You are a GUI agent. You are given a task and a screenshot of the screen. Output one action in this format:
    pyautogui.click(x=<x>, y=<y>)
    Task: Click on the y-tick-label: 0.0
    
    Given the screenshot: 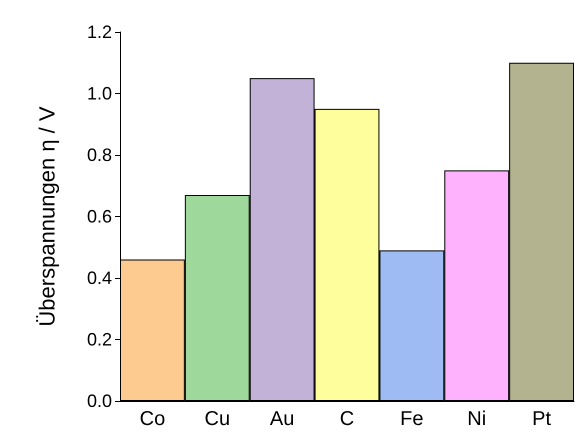 What is the action you would take?
    pyautogui.click(x=99, y=401)
    